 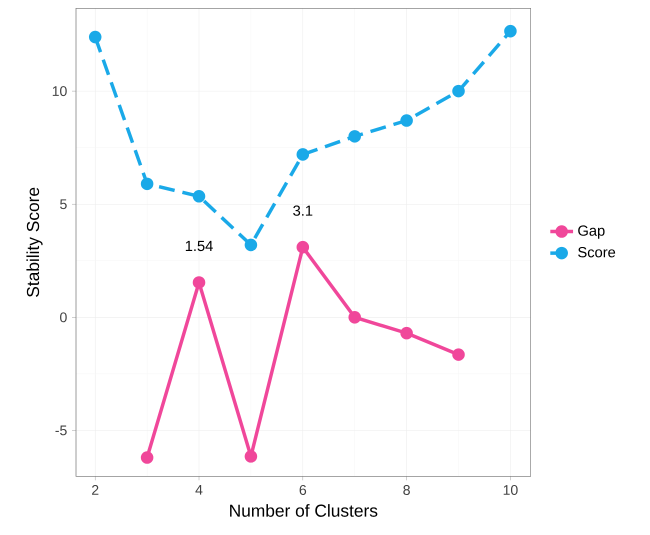 I want to click on x-tick-label: 8, so click(x=406, y=490).